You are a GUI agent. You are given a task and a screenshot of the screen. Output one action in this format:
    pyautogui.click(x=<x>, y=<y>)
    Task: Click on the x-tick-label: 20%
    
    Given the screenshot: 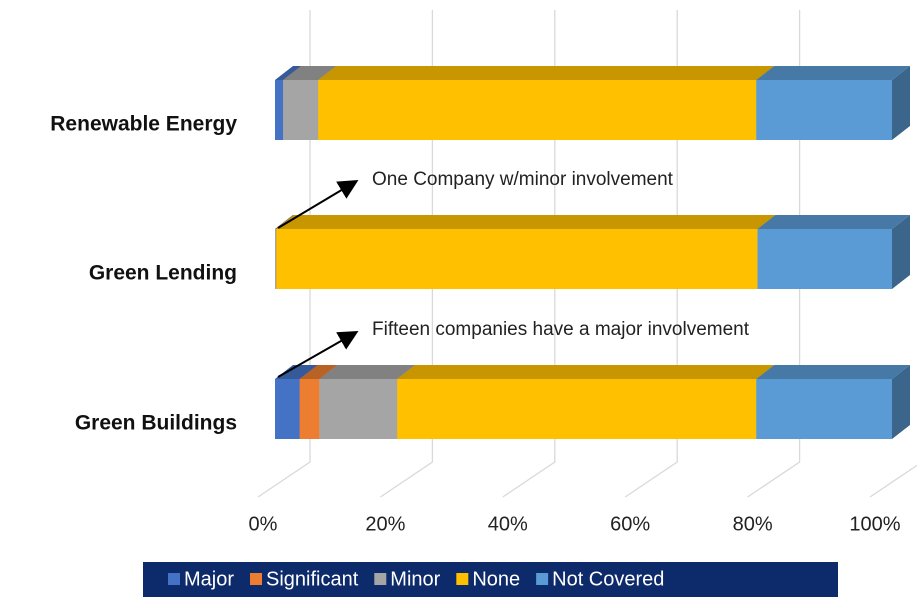 What is the action you would take?
    pyautogui.click(x=385, y=524)
    